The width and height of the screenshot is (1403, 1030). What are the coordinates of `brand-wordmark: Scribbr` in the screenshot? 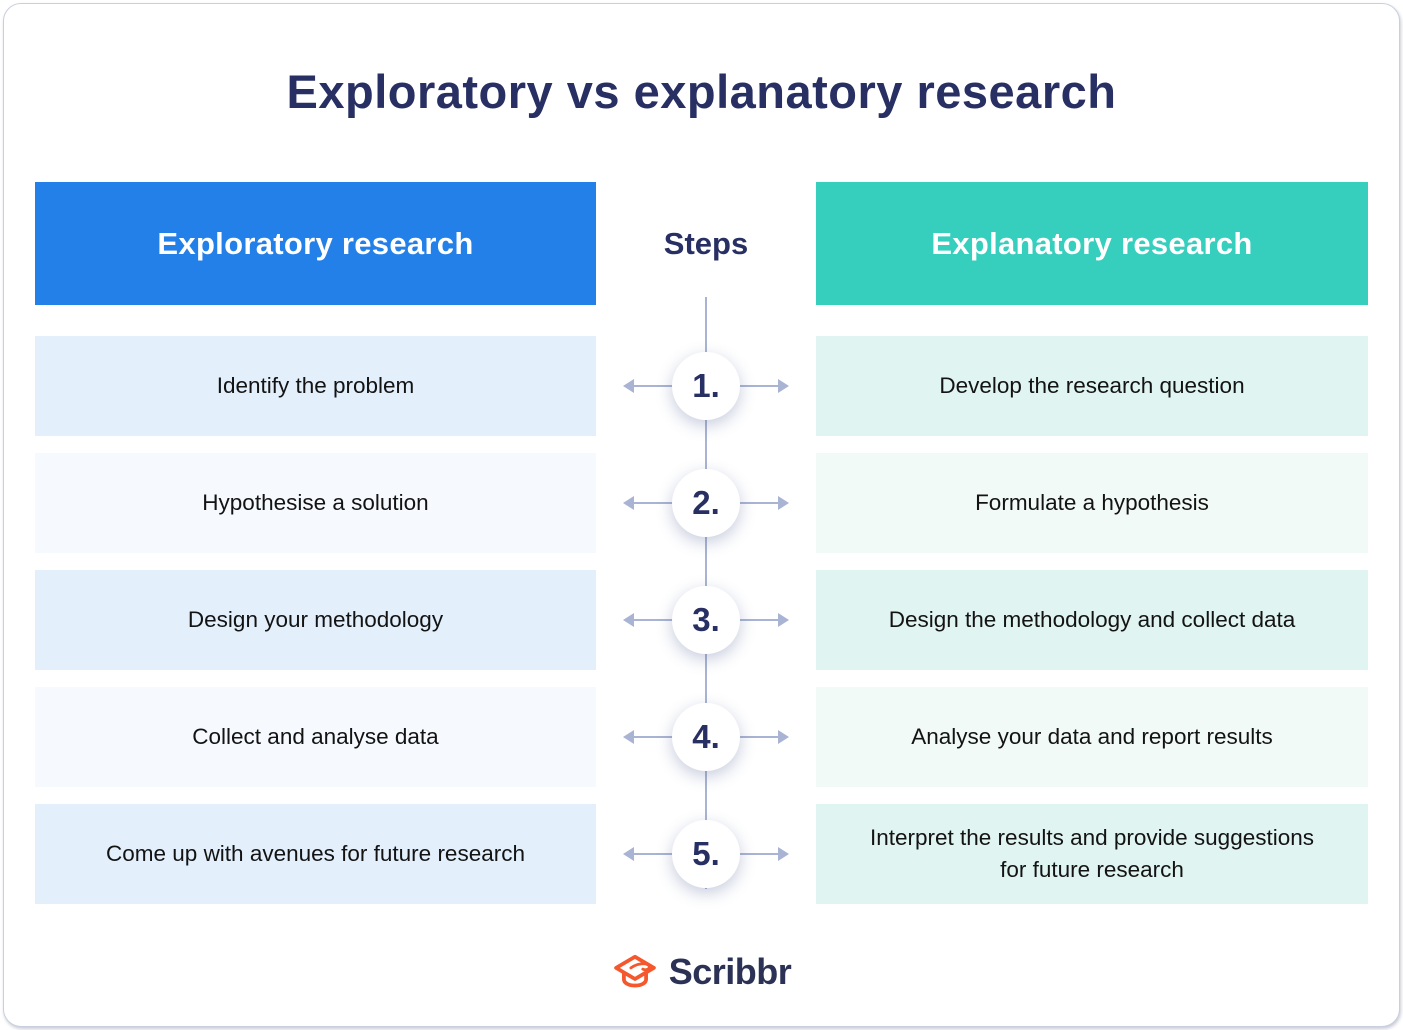 It's located at (730, 972).